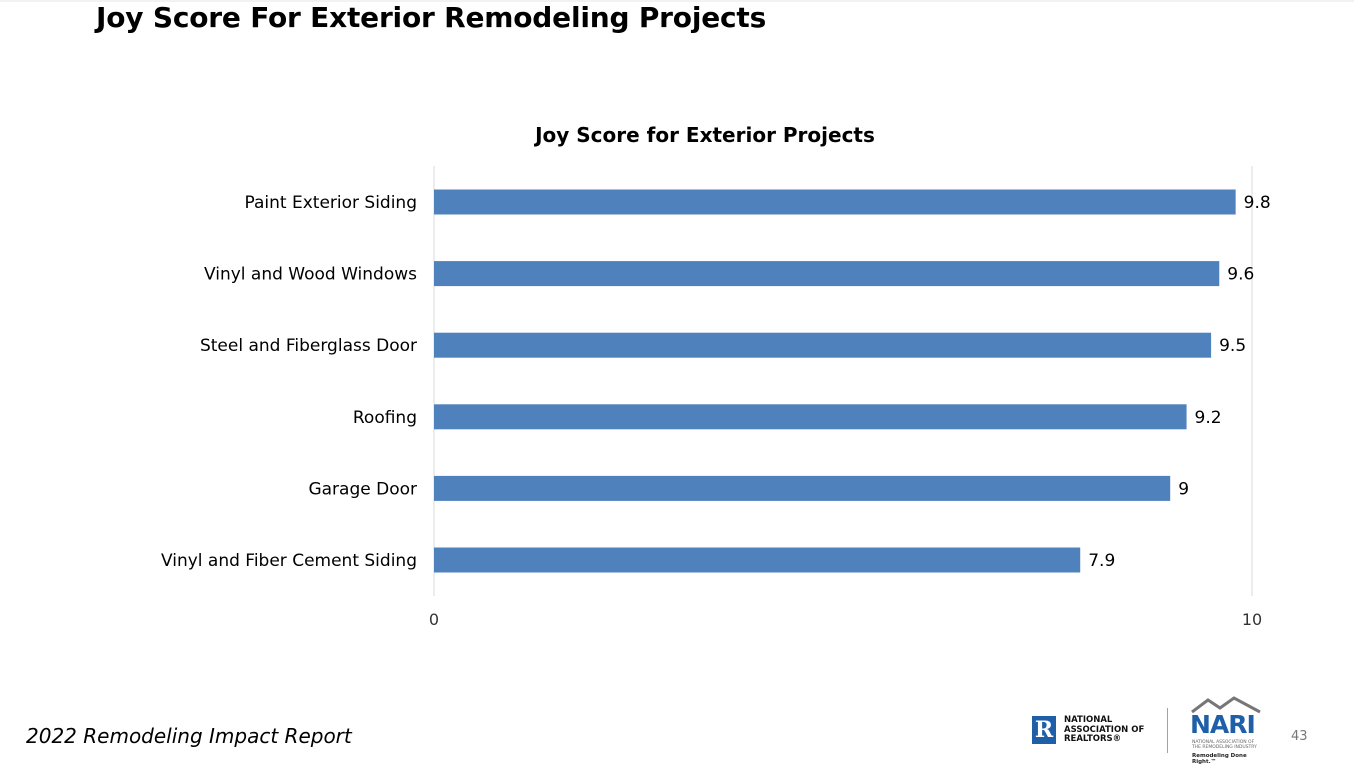  Describe the element at coordinates (845, 619) in the screenshot. I see `x-axis-ticks: 0 10` at that location.